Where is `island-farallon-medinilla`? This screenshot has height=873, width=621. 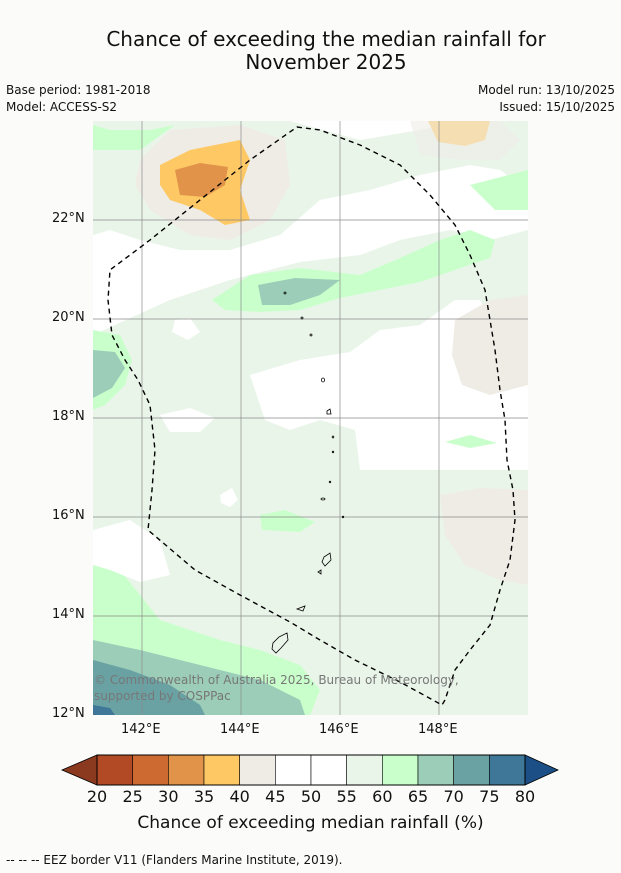
island-farallon-medinilla is located at coordinates (343, 517).